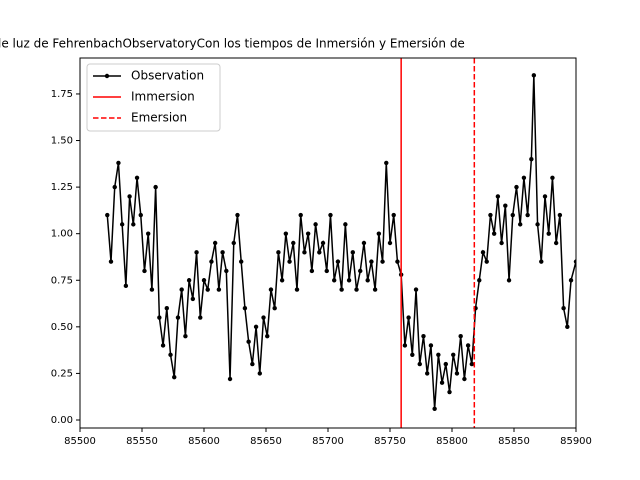 This screenshot has width=640, height=480. I want to click on y-tick-label: 1.25, so click(62, 187).